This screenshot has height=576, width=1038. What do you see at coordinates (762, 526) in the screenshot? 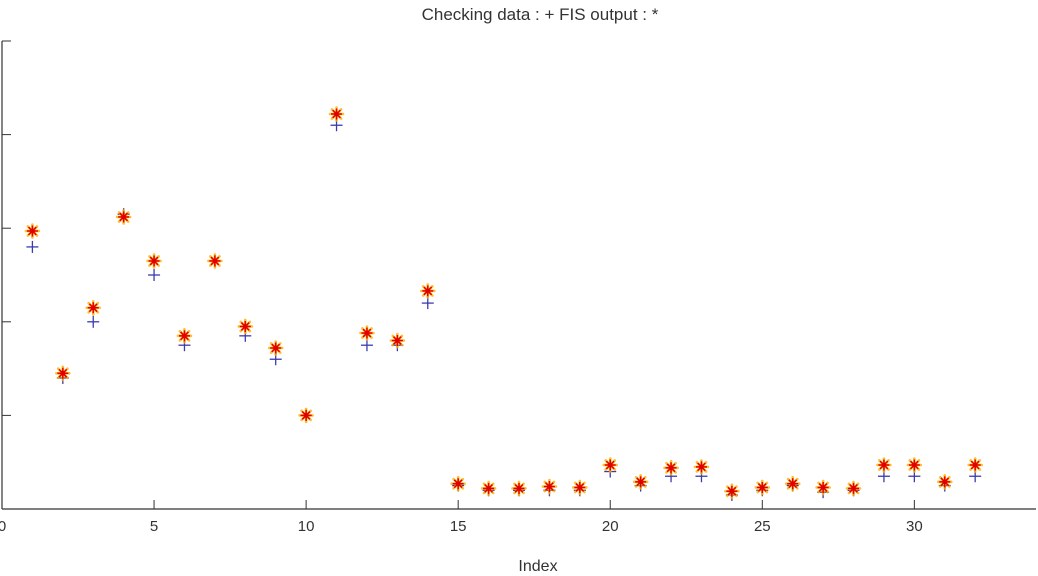
I see `x-tick-label: 25` at bounding box center [762, 526].